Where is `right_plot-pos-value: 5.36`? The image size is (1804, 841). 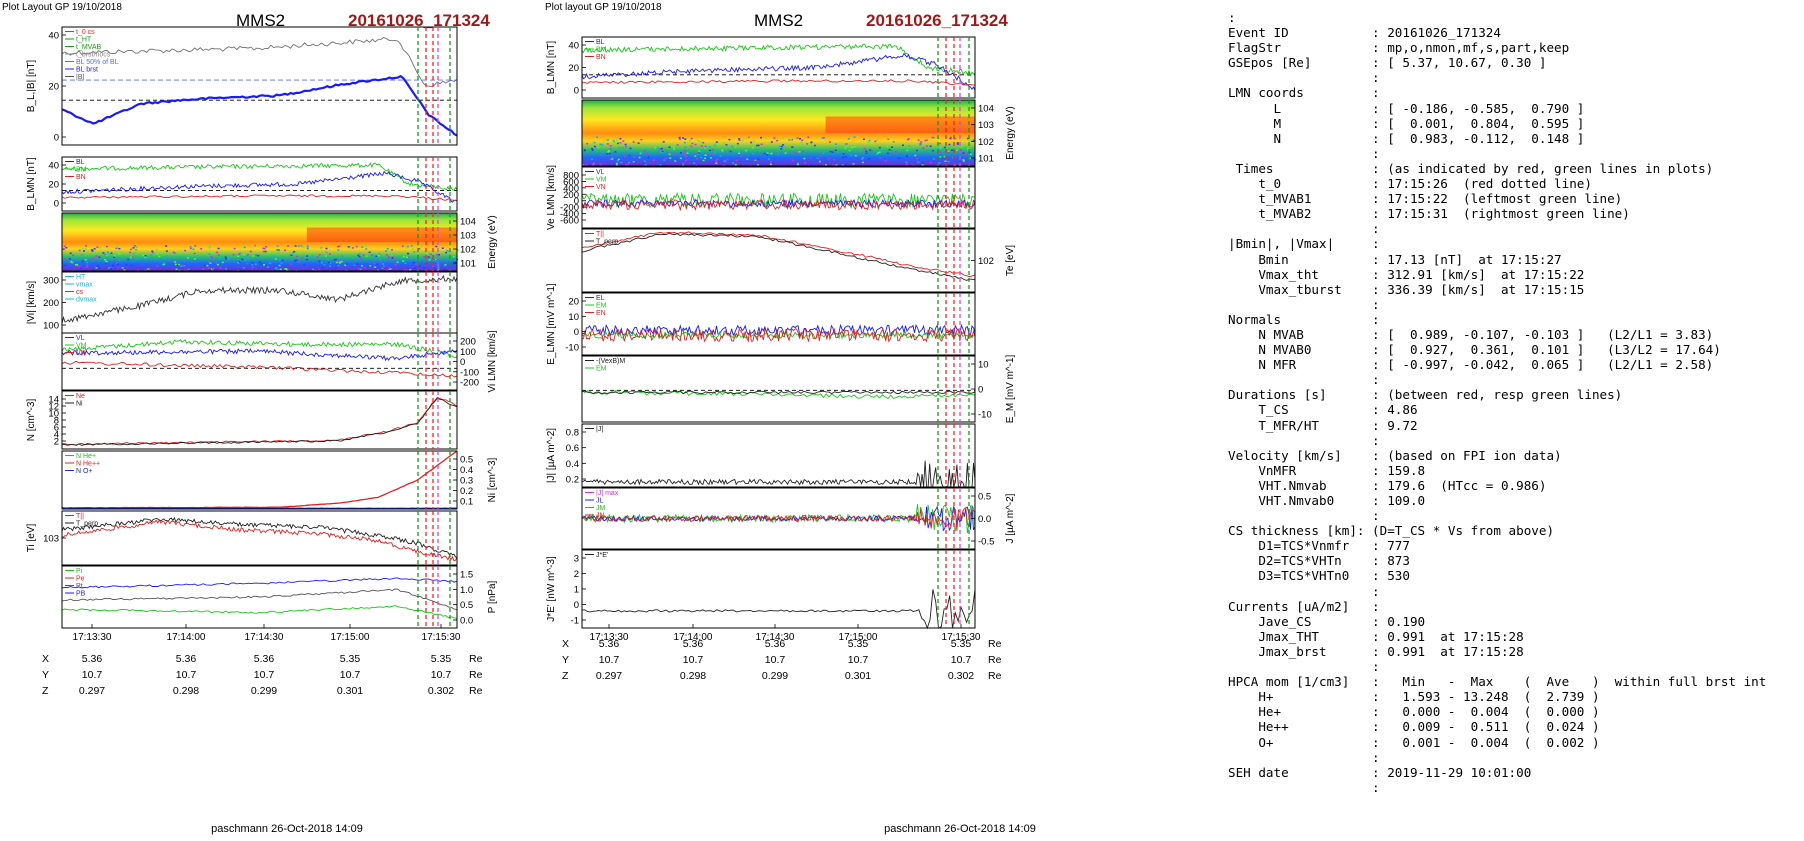
right_plot-pos-value: 5.36 is located at coordinates (693, 644).